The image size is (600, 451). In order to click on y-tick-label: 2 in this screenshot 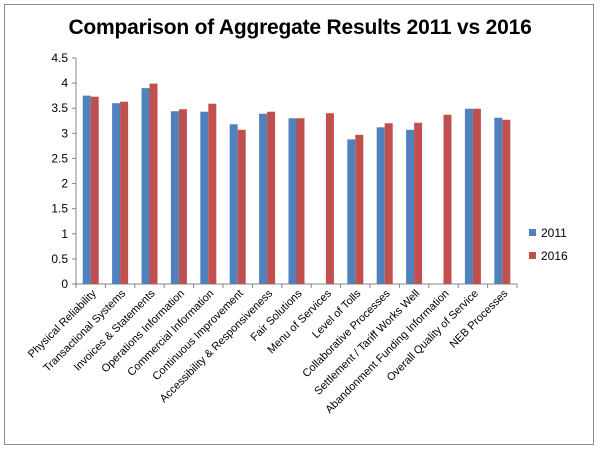, I will do `click(64, 184)`.